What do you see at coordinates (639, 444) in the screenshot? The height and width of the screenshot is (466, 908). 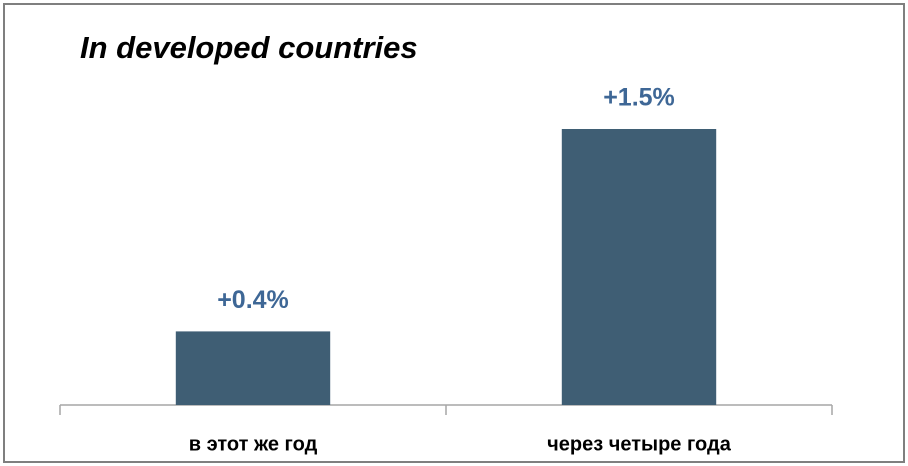 I see `x-tick-label: через четыре года` at bounding box center [639, 444].